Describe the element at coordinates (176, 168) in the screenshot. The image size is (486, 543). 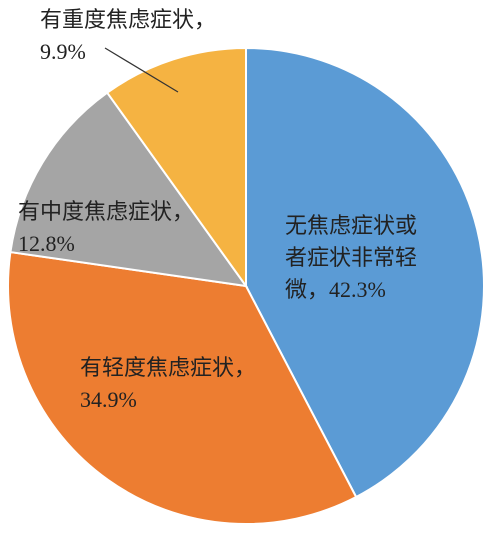
I see `pie-slice` at that location.